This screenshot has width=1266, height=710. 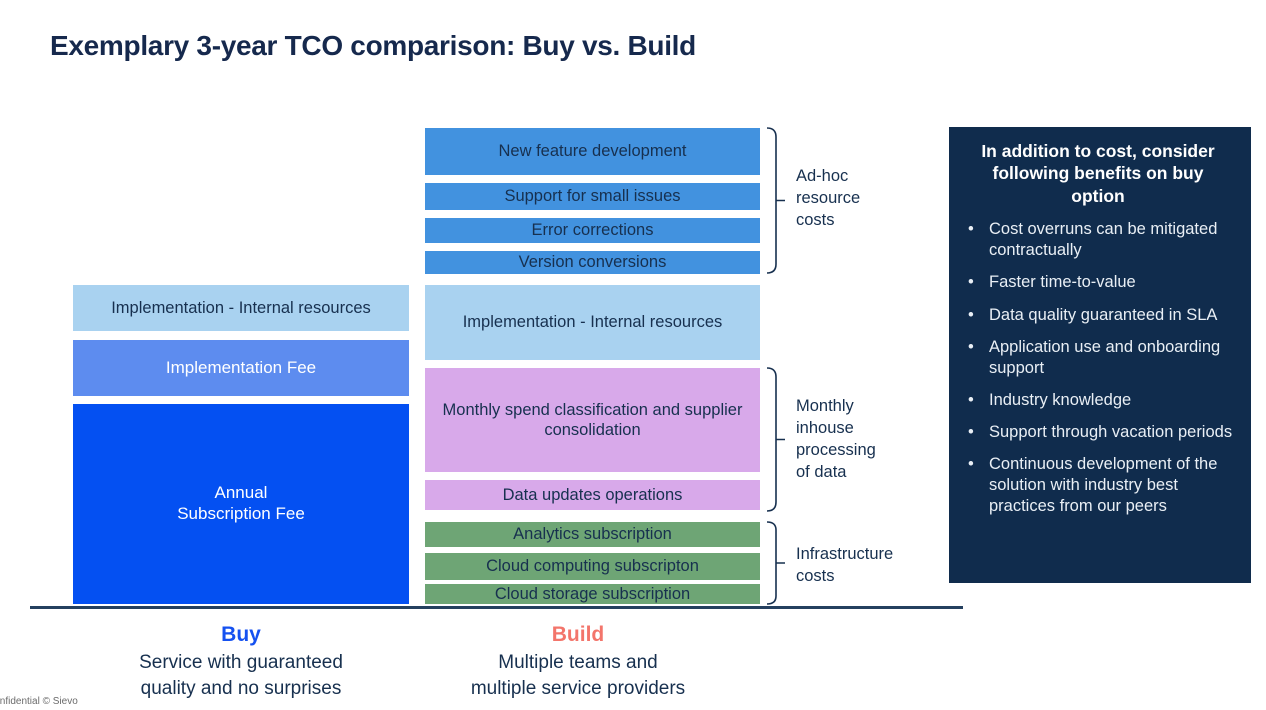 What do you see at coordinates (836, 439) in the screenshot?
I see `group-label-monthly-inhouse-processing: Monthly inhouse processing of data` at bounding box center [836, 439].